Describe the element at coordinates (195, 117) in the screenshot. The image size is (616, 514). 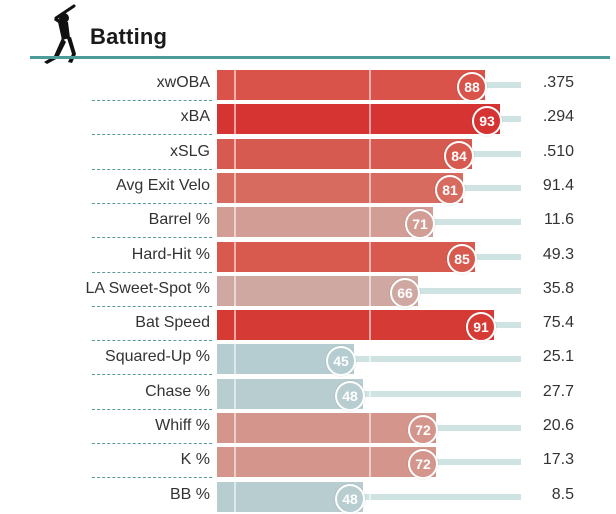
I see `metric-label: xBA` at that location.